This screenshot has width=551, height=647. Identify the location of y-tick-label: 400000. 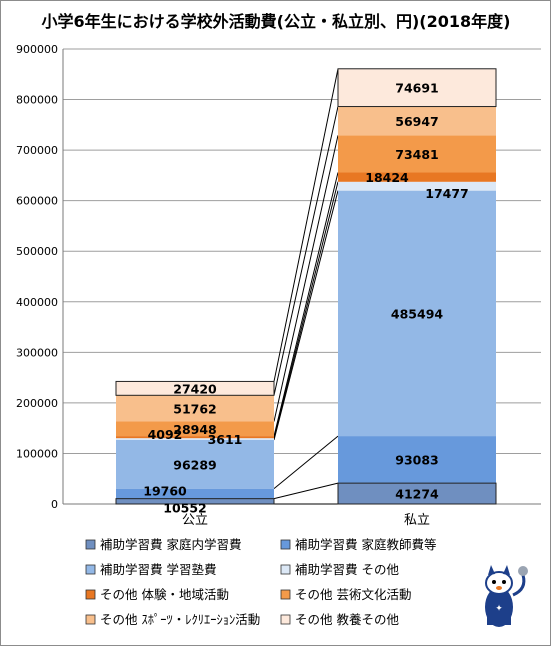
(37, 302).